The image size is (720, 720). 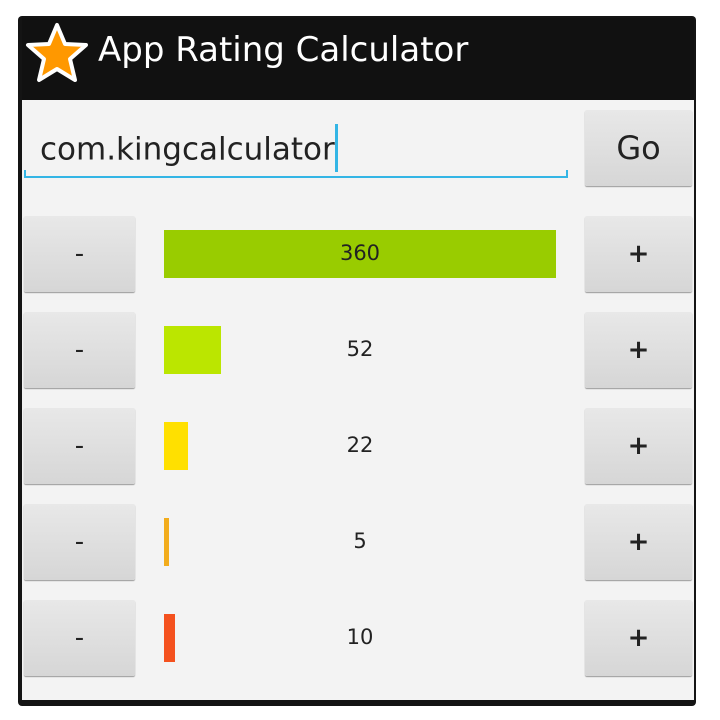 I want to click on rating-count: 360, so click(x=360, y=253).